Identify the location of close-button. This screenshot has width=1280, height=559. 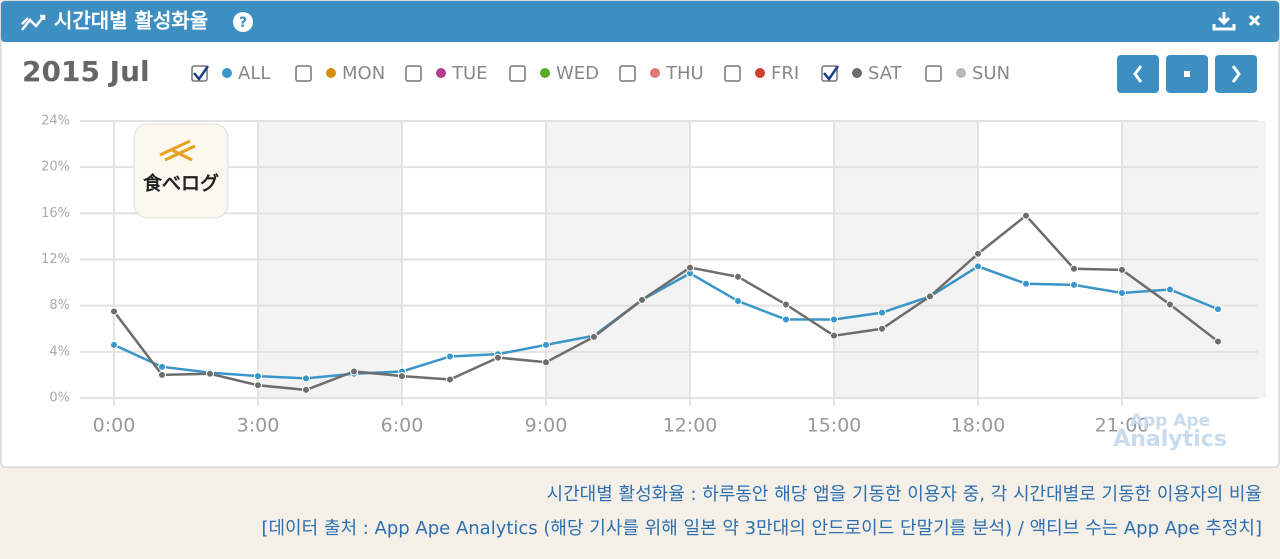
(1254, 20).